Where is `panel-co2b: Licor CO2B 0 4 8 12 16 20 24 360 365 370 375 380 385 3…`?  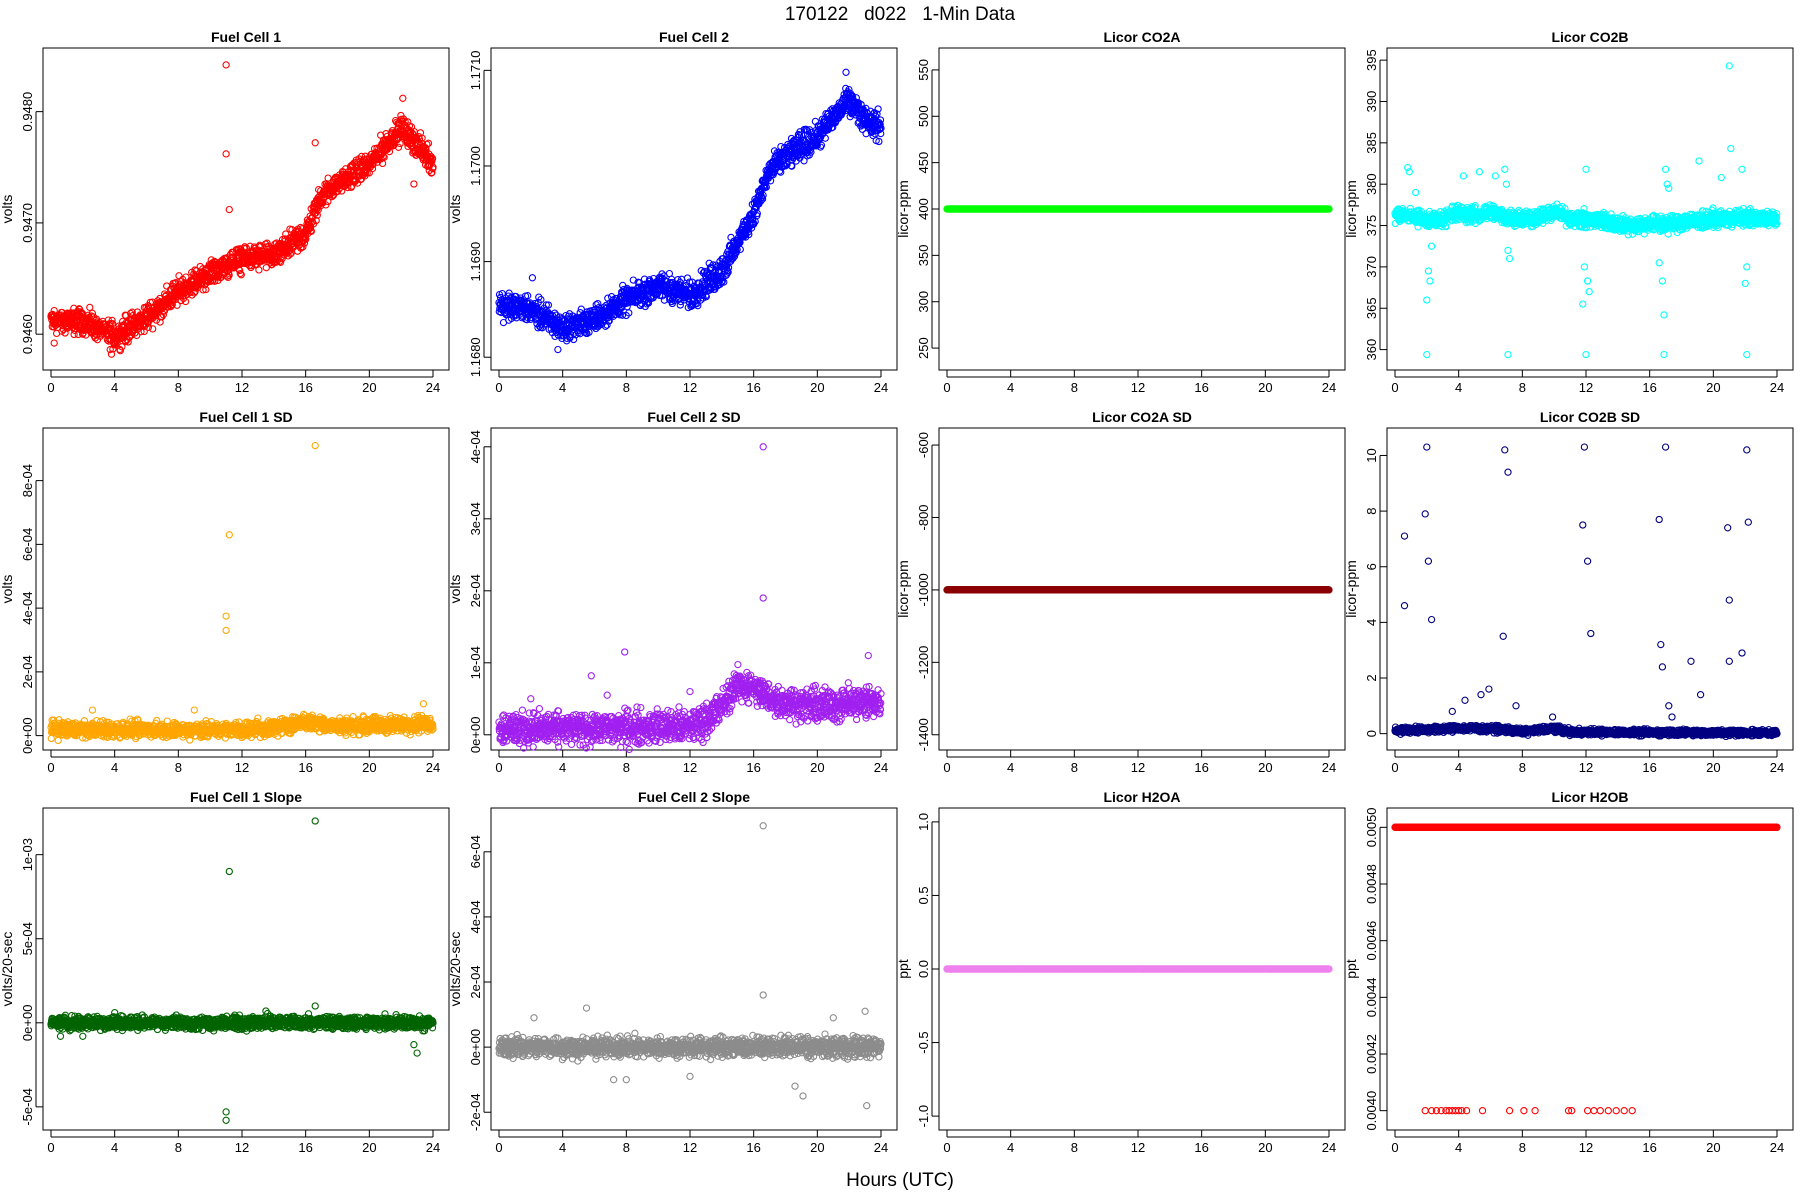 panel-co2b: Licor CO2B 0 4 8 12 16 20 24 360 365 370 375 380 385 3… is located at coordinates (1568, 212).